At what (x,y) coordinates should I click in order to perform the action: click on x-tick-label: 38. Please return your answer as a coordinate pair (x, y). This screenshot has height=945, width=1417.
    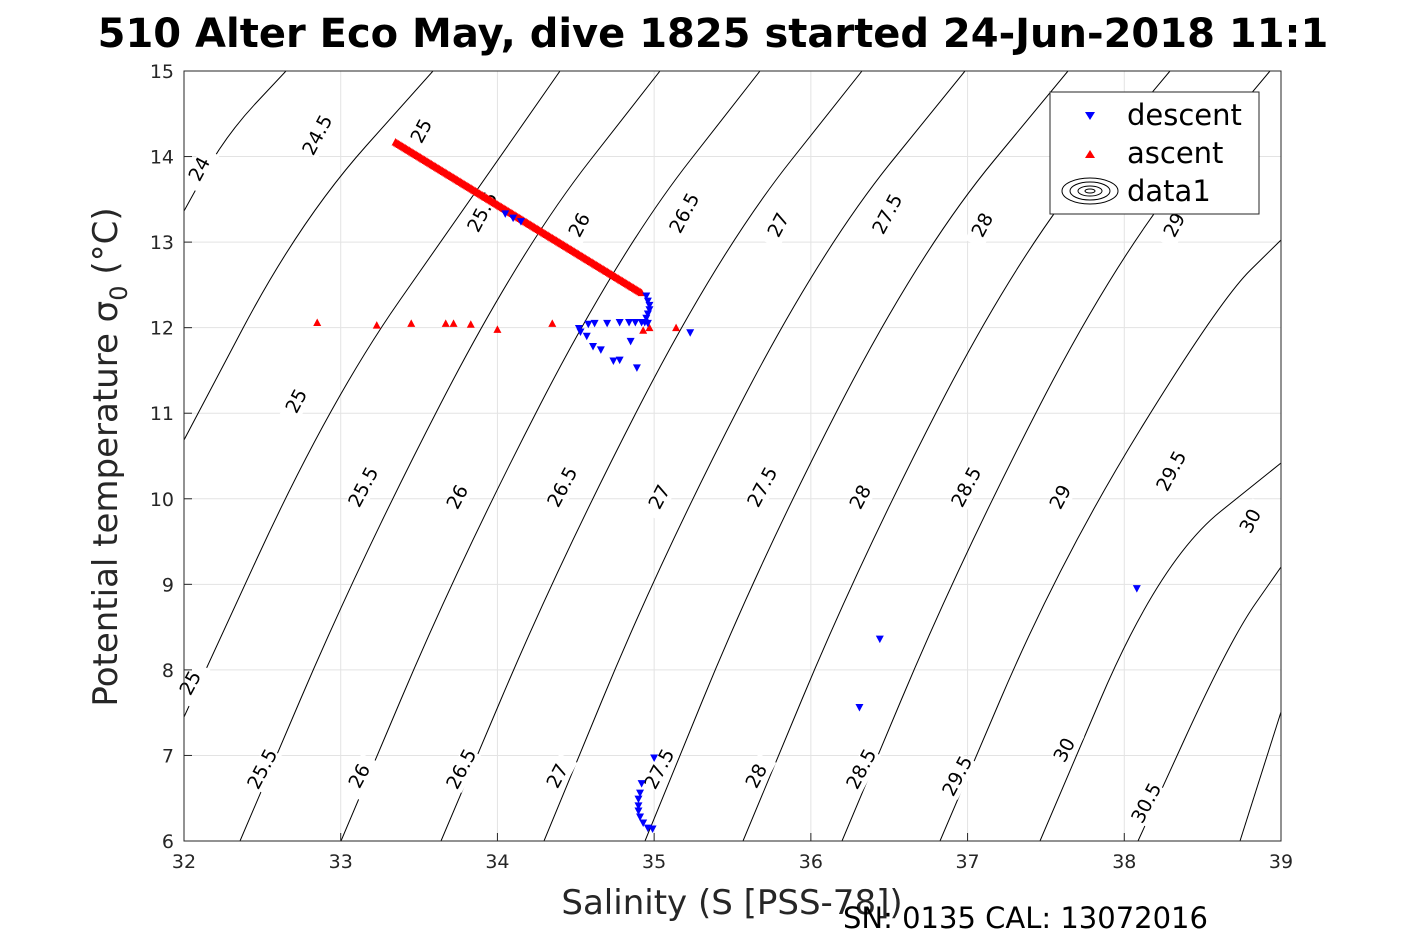
    Looking at the image, I should click on (1124, 862).